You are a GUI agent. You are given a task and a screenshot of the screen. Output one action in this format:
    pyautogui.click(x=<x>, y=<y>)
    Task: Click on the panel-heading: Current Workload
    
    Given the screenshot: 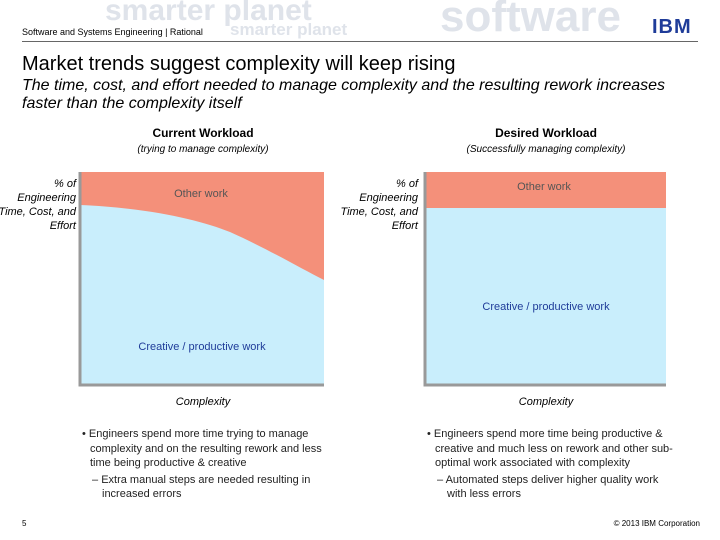 What is the action you would take?
    pyautogui.click(x=203, y=133)
    